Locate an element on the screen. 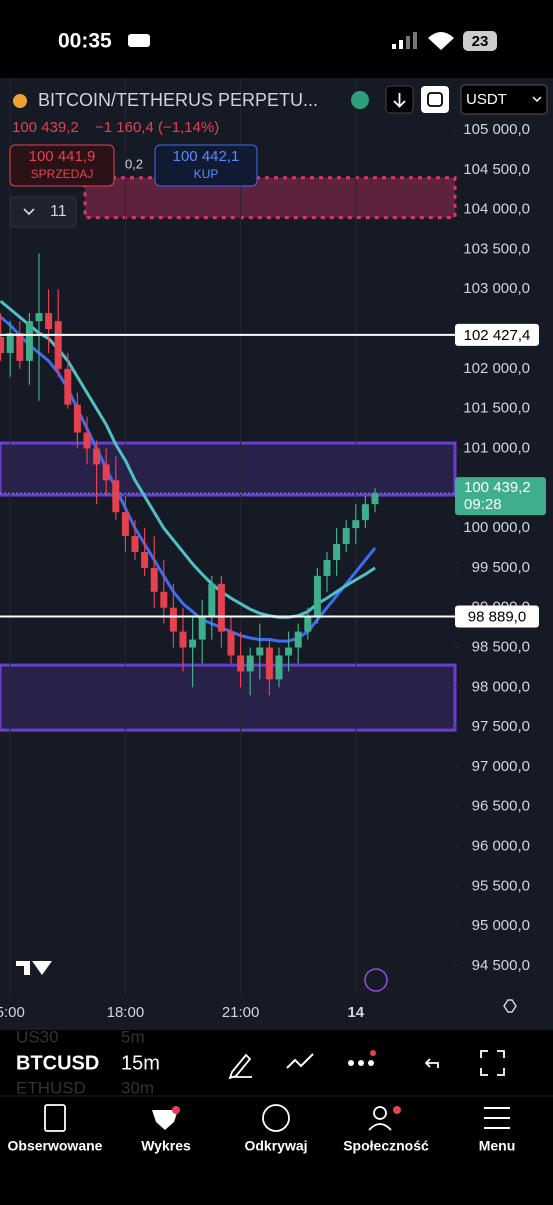 The width and height of the screenshot is (553, 1205). sell-button is located at coordinates (62, 165).